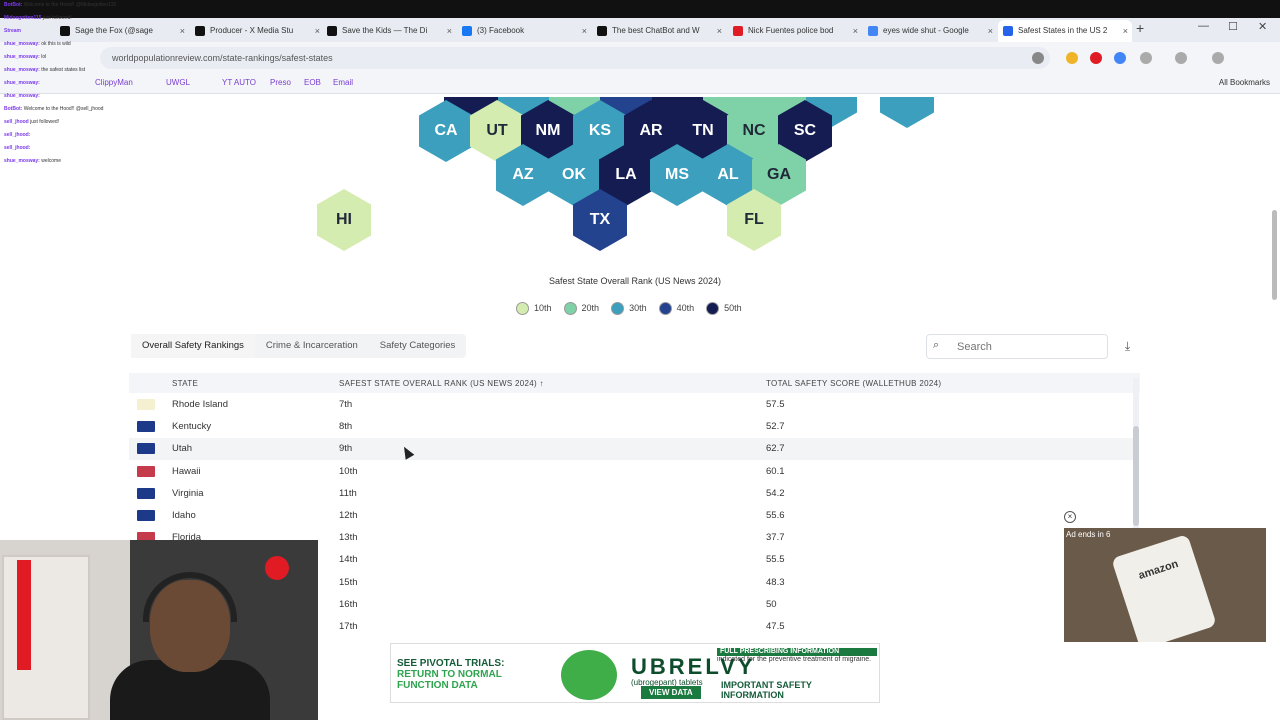  Describe the element at coordinates (693, 666) in the screenshot. I see `ad-brand: UBRELVY` at that location.